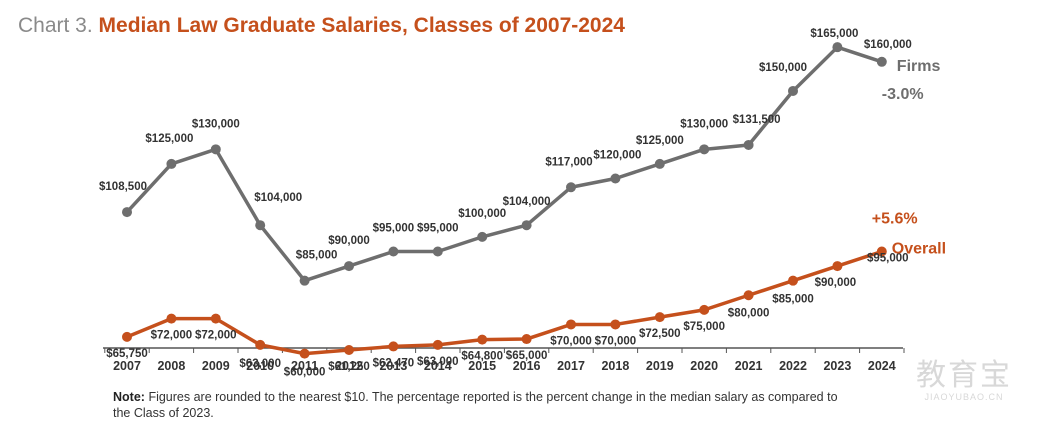  I want to click on x-tick-label: 2023, so click(837, 366).